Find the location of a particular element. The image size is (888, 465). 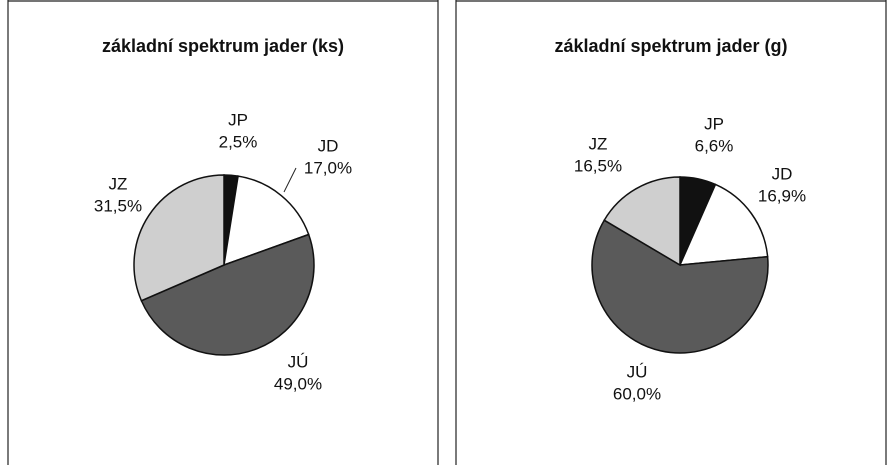

slice-value: 31,5% is located at coordinates (118, 205).